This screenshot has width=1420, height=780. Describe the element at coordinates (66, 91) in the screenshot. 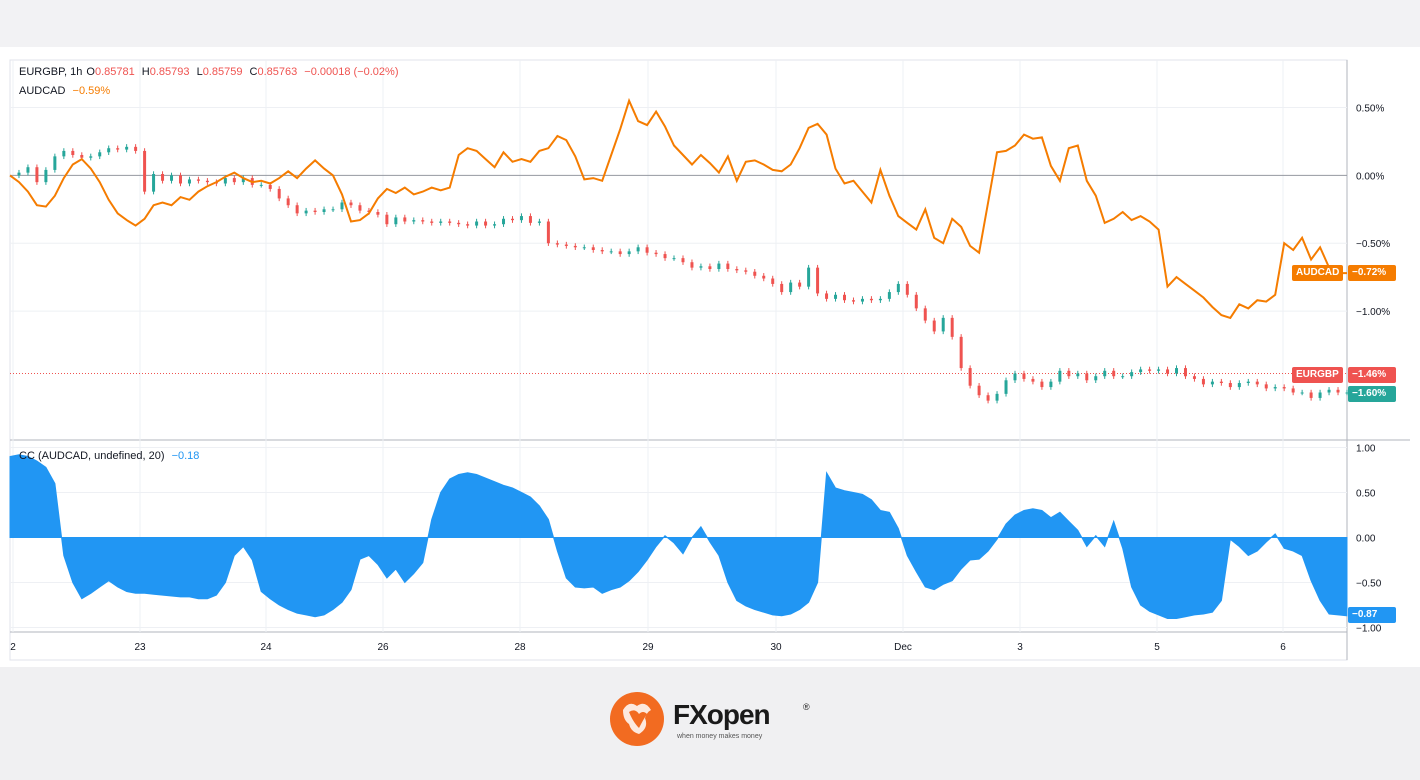

I see `compare-legend: AUDCAD −0.59%` at that location.